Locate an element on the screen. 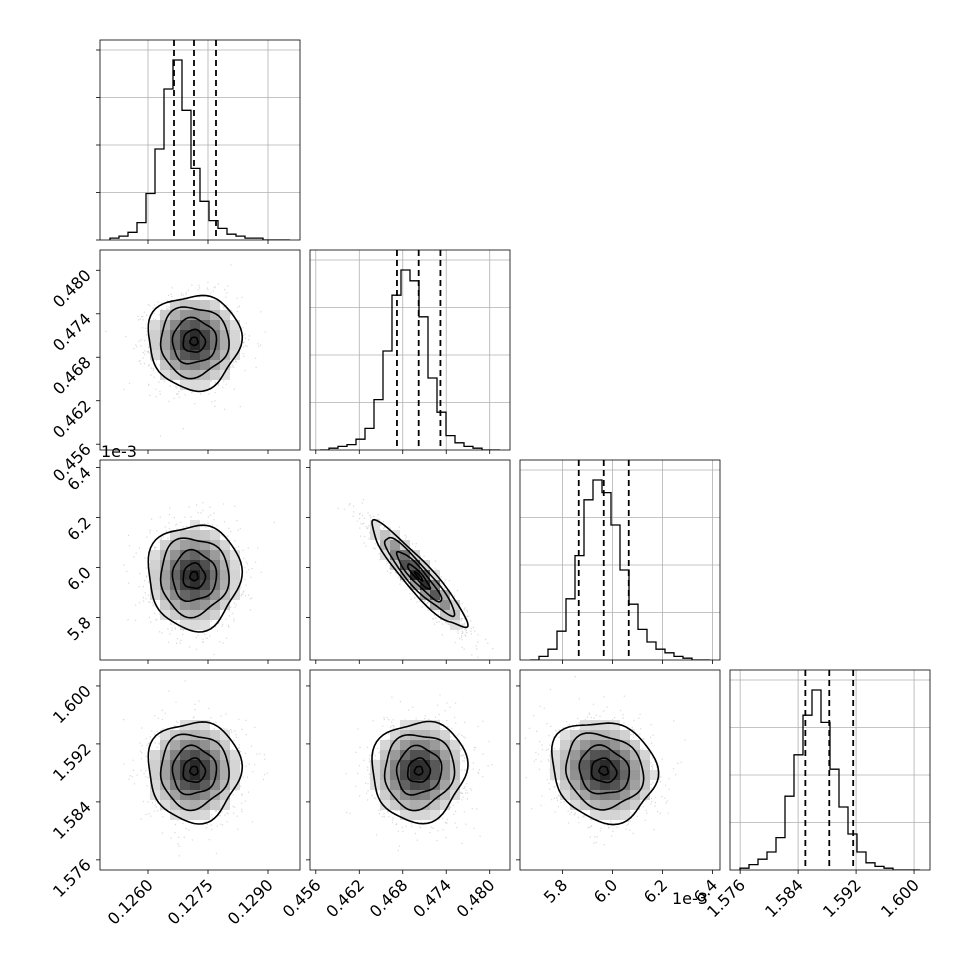 This screenshot has height=974, width=970. x-tick-label-col3: 1.592 is located at coordinates (842, 898).